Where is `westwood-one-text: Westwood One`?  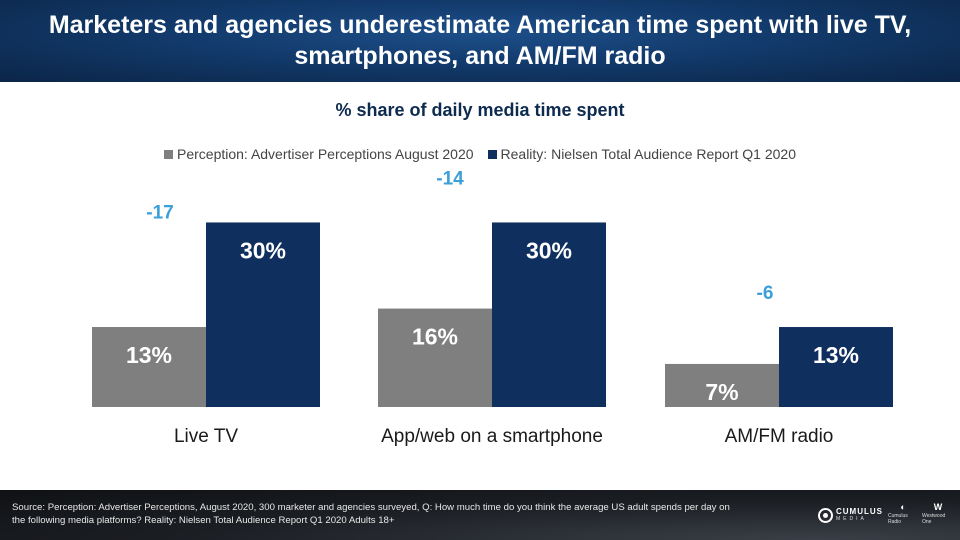 westwood-one-text: Westwood One is located at coordinates (934, 519).